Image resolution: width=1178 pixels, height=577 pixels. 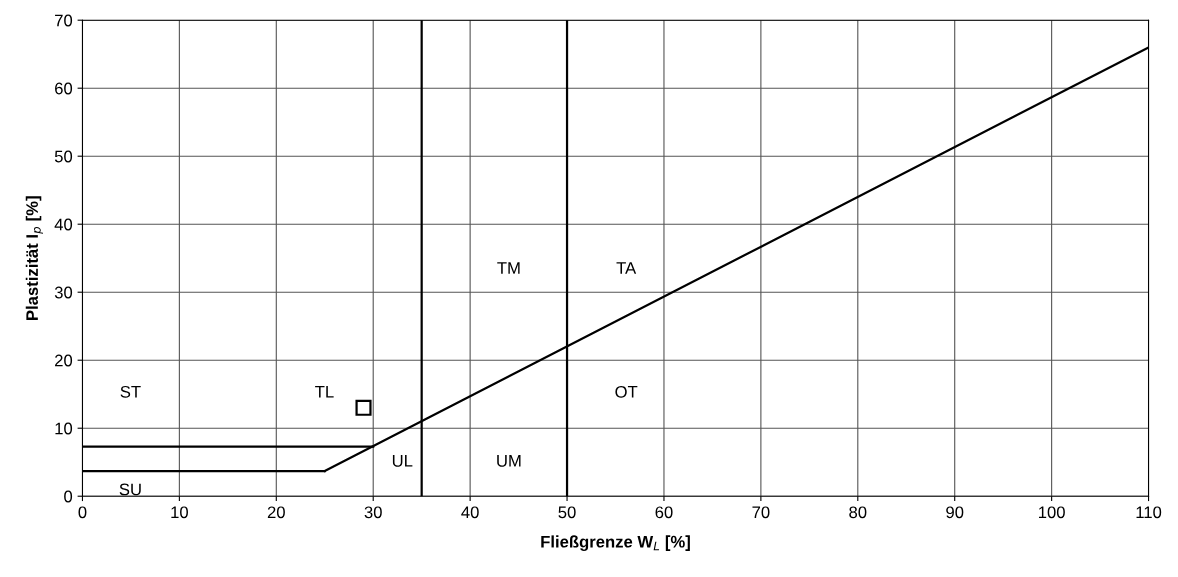 I want to click on annotation: SU, so click(x=130, y=489).